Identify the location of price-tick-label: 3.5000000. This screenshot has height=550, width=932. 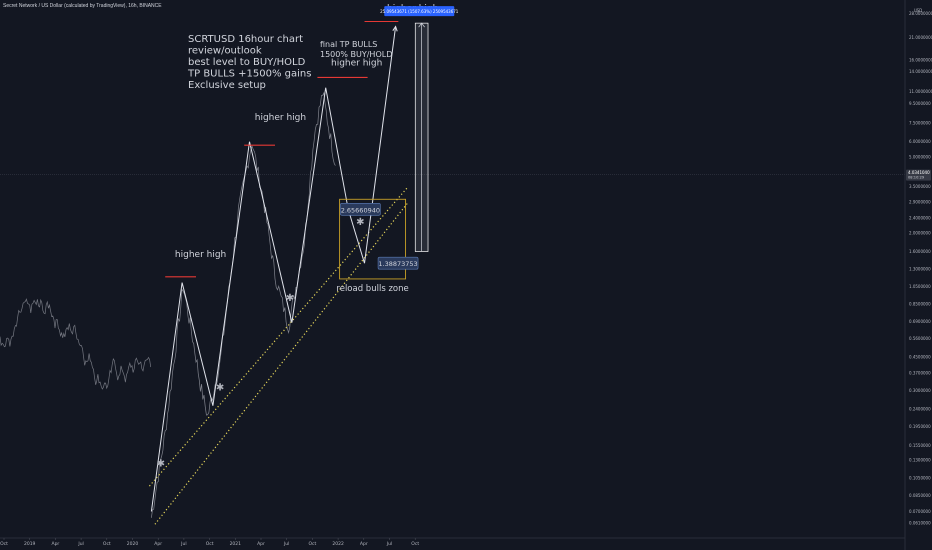
(920, 186).